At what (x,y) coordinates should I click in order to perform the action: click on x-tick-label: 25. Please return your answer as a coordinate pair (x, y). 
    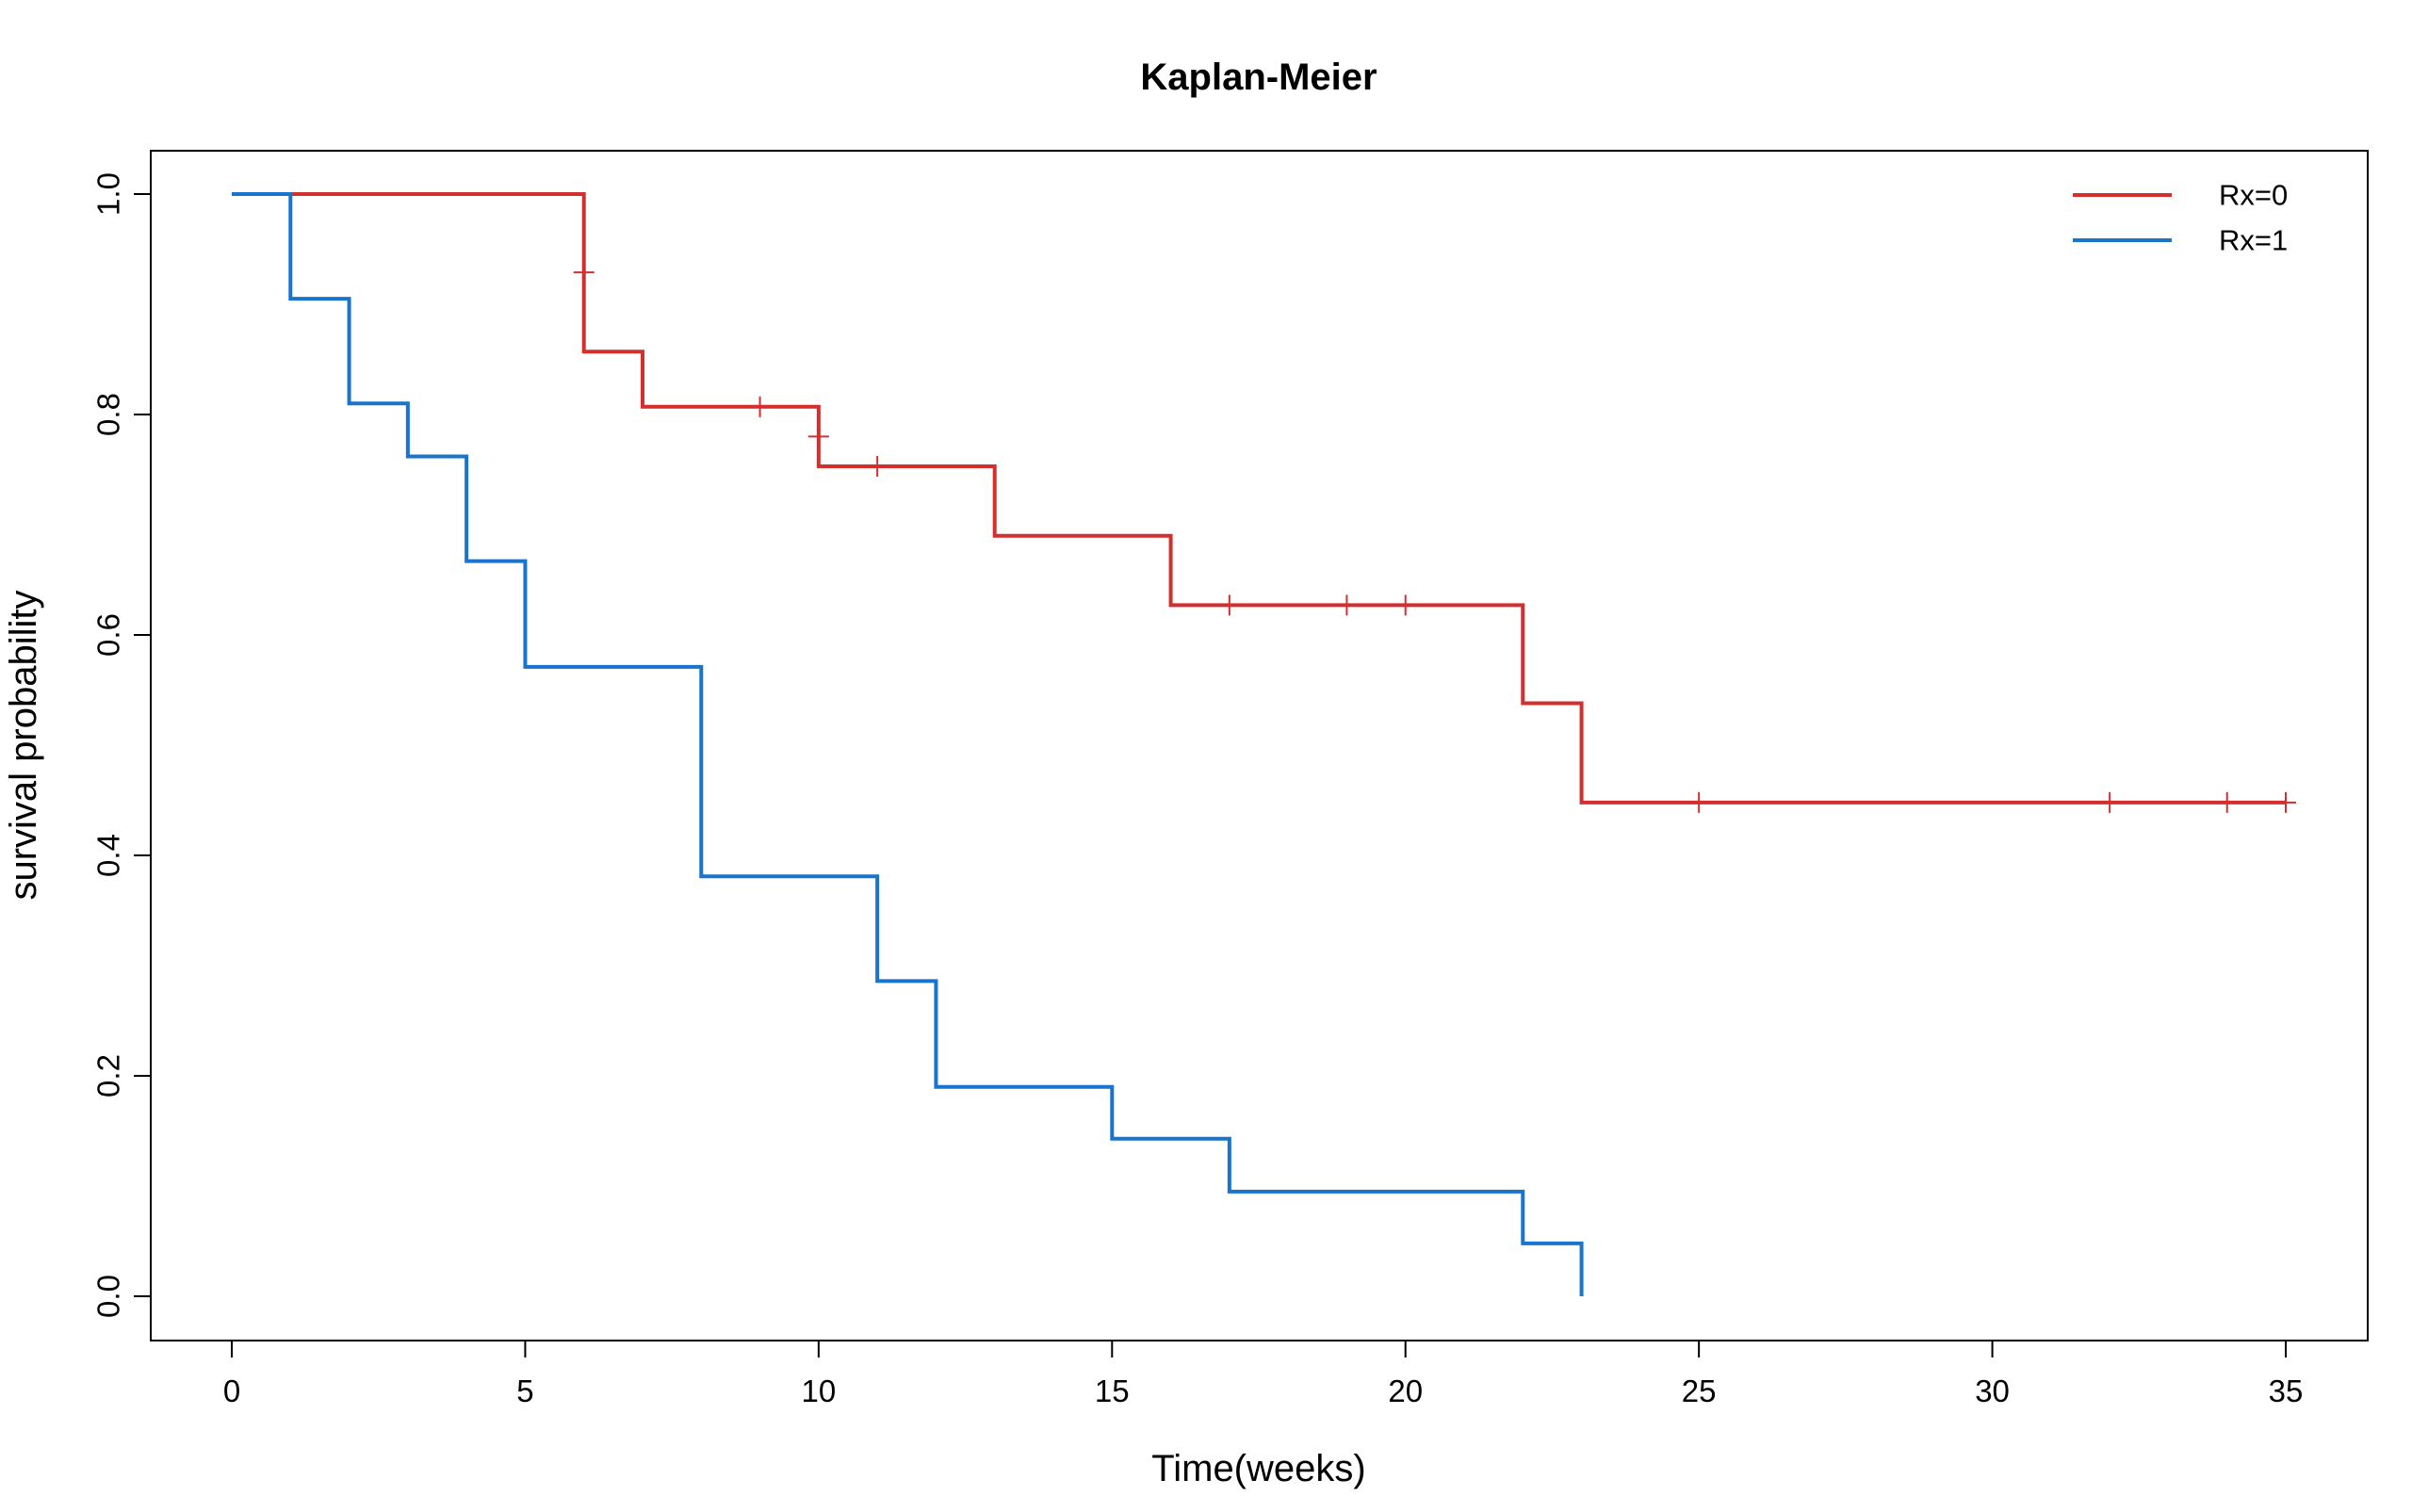
    Looking at the image, I should click on (1699, 1391).